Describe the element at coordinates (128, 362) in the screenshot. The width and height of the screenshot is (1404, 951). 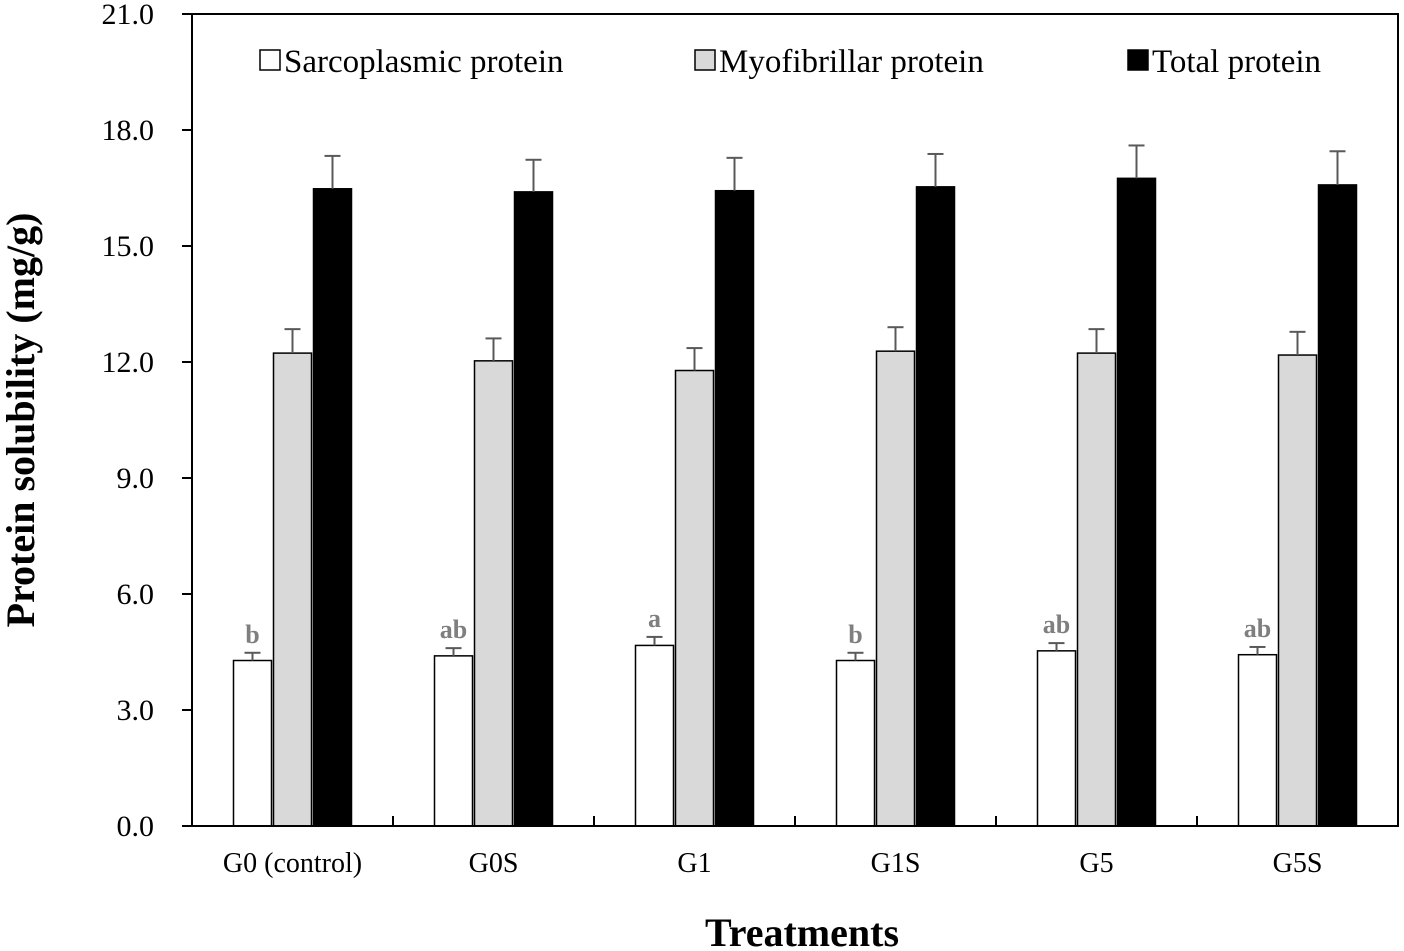
I see `y-tick-label: 12.0` at that location.